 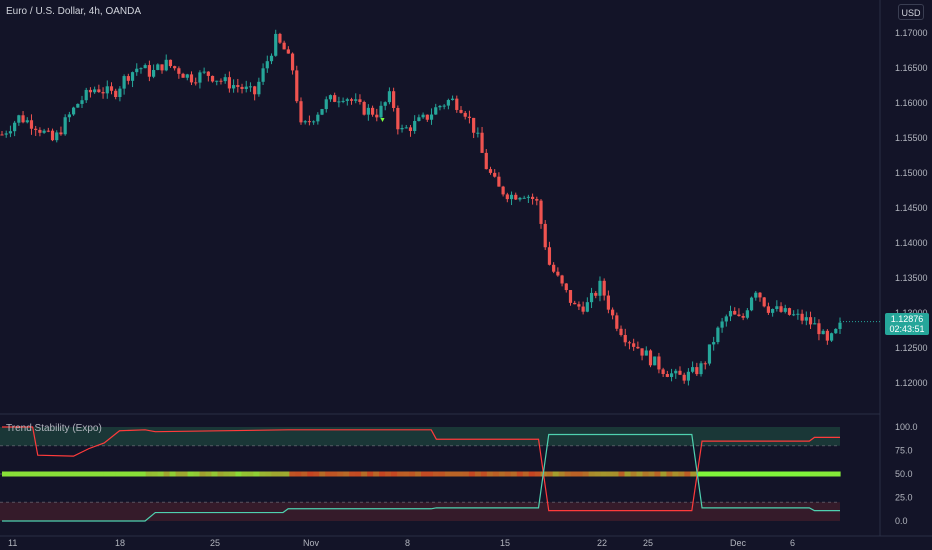 What do you see at coordinates (911, 103) in the screenshot?
I see `price-tick-label: 1.16000` at bounding box center [911, 103].